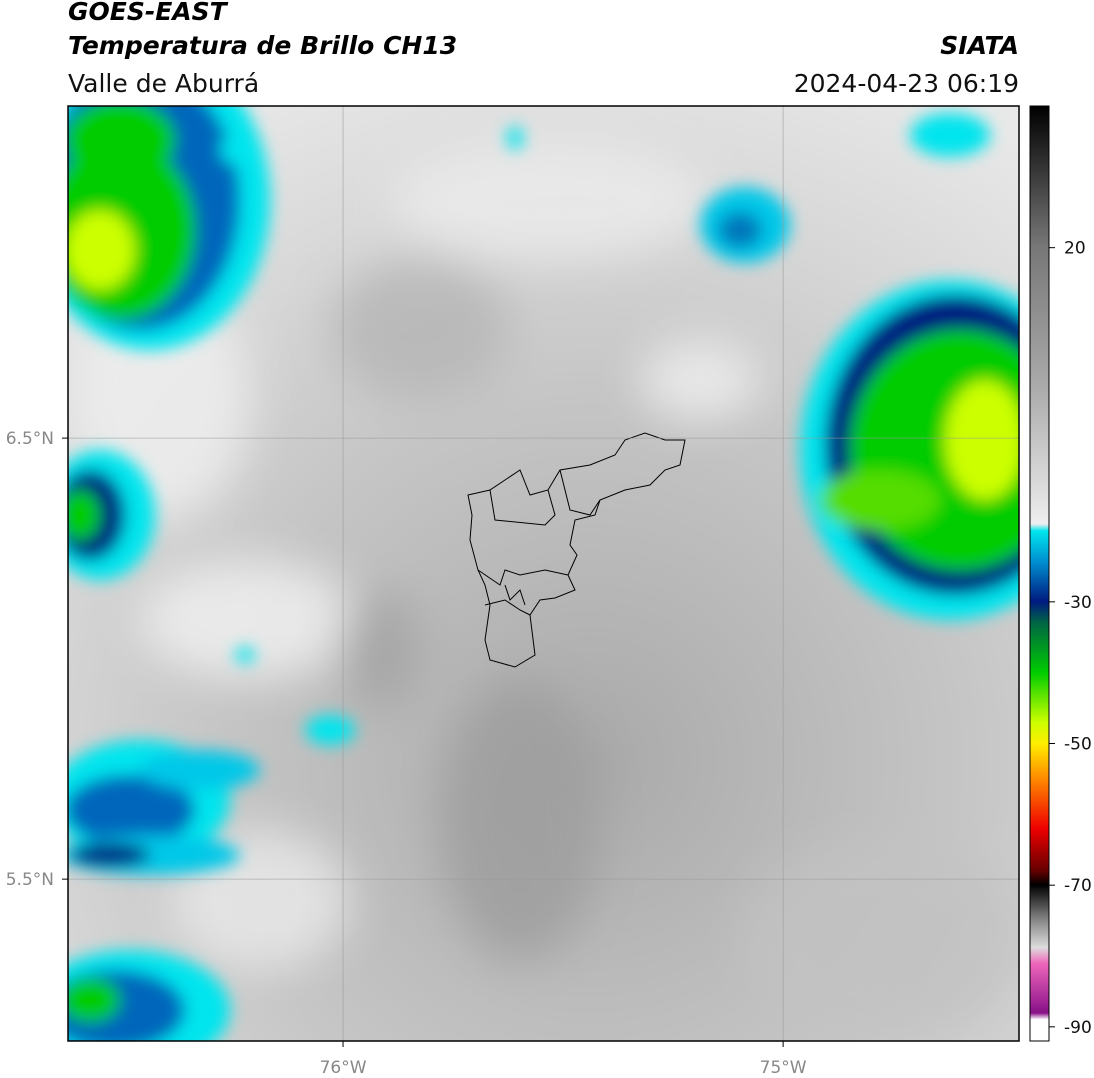 The height and width of the screenshot is (1078, 1094). What do you see at coordinates (783, 1068) in the screenshot?
I see `x-tick-label: 75°W` at bounding box center [783, 1068].